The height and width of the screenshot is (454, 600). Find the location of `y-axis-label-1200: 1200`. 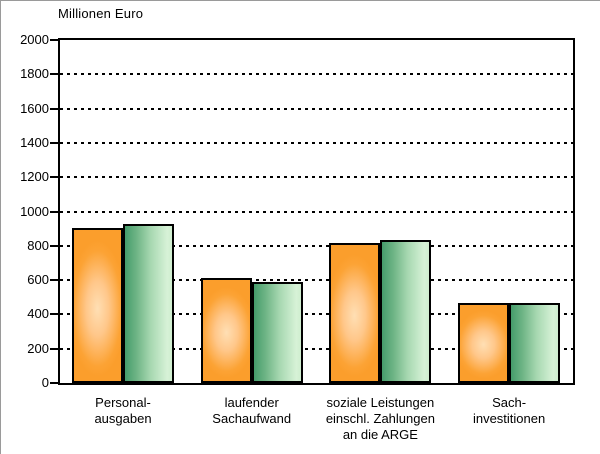

y-axis-label-1200: 1200 is located at coordinates (34, 177).